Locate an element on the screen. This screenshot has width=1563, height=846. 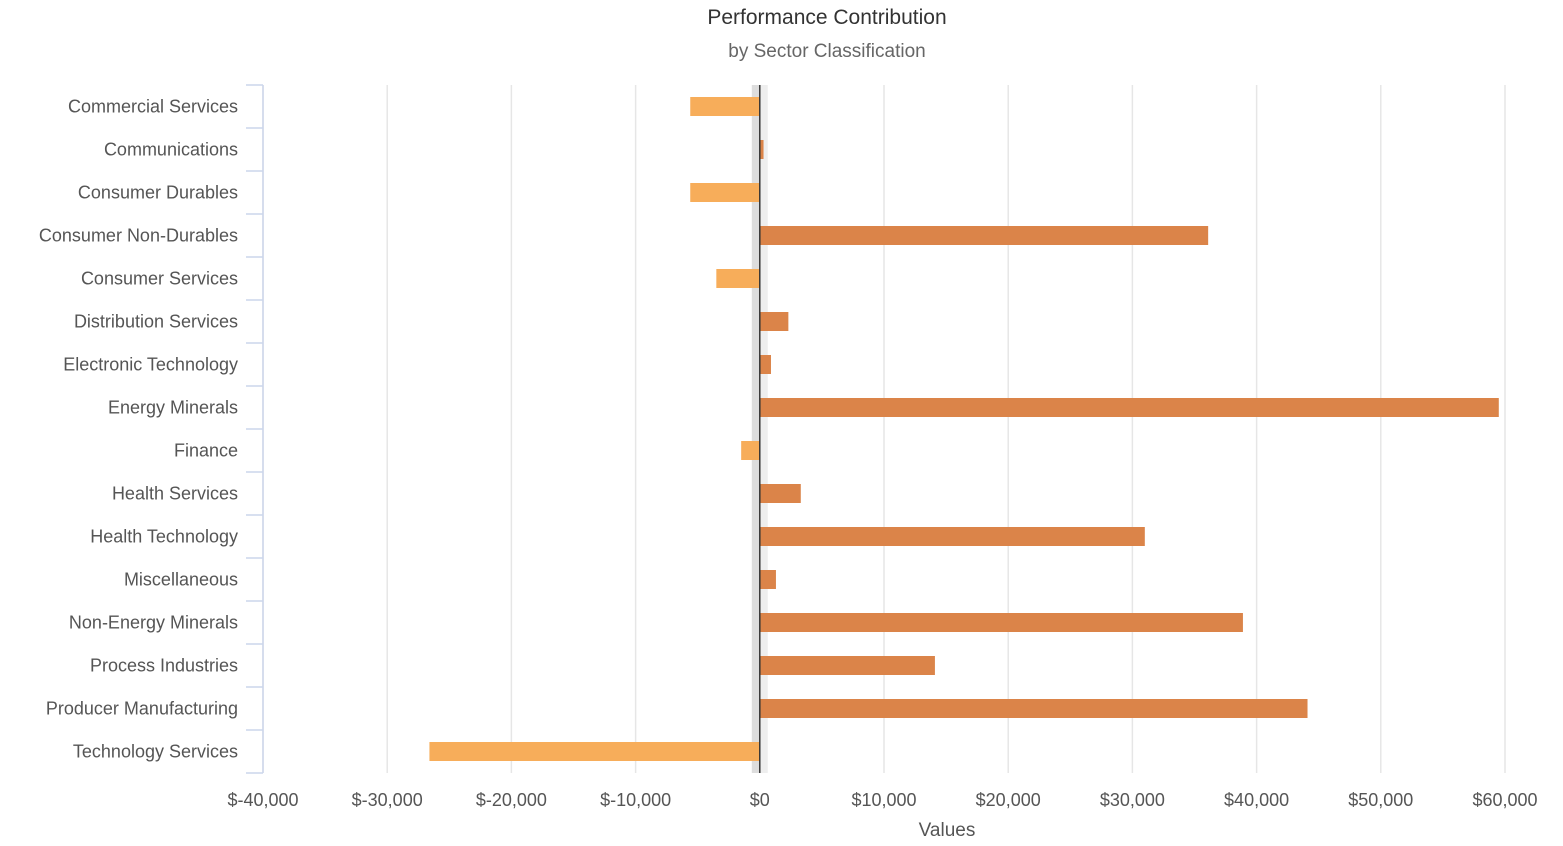
zero-band is located at coordinates (755, 429).